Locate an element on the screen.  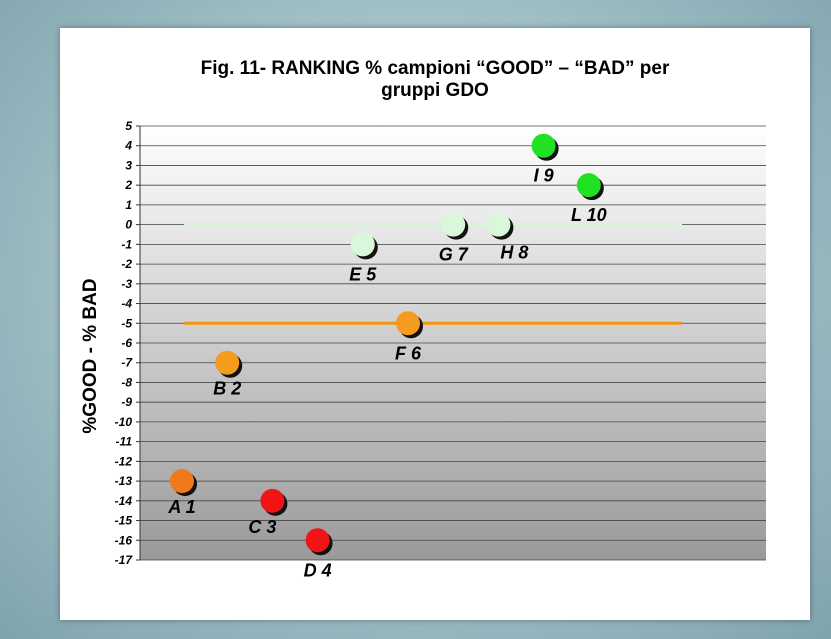
y-tick-label: -5 is located at coordinates (126, 323).